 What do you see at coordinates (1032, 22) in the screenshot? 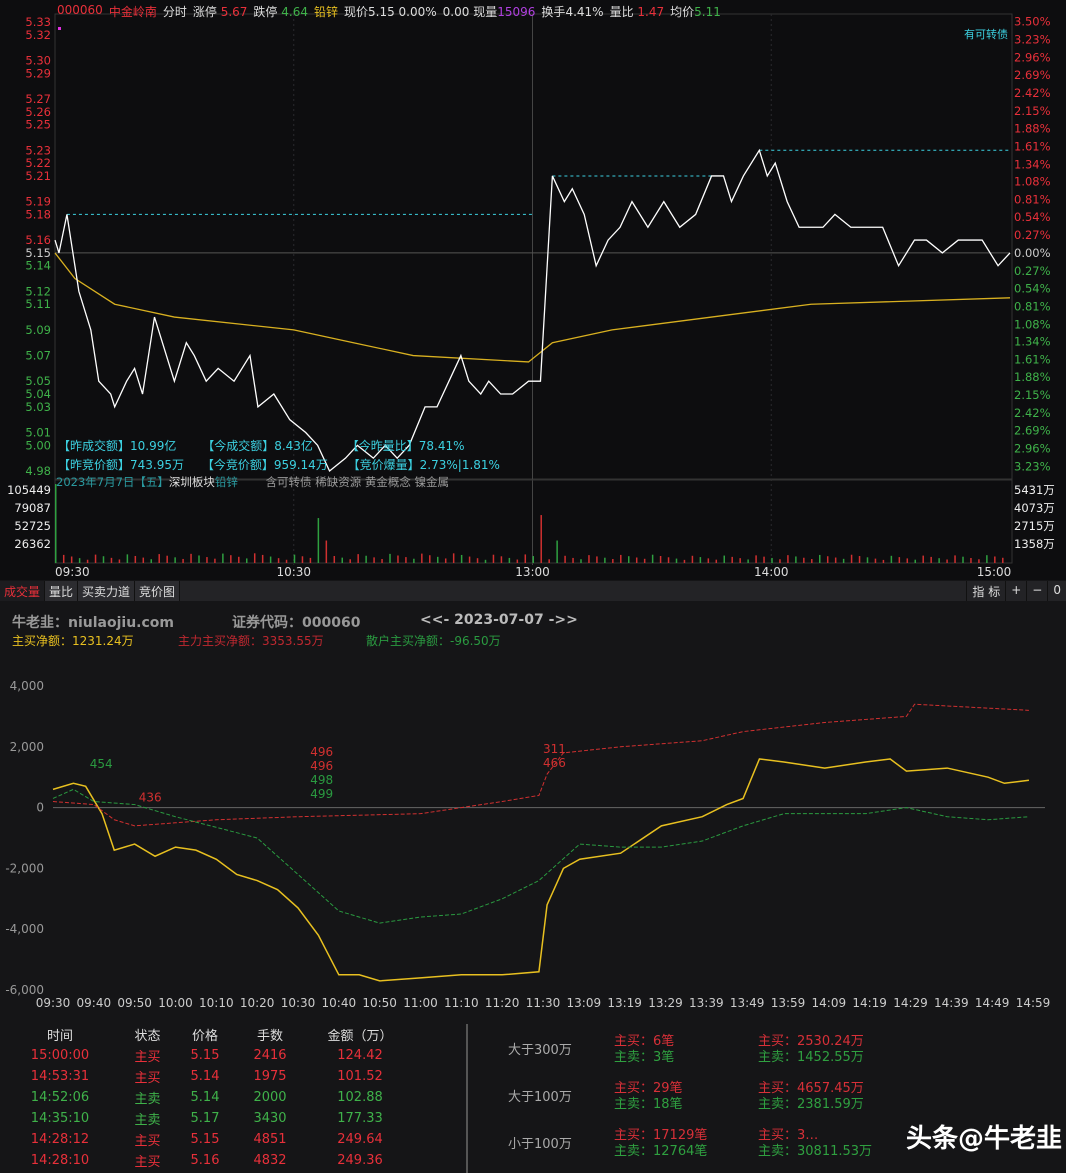
I see `pct-tick: 3.50%` at bounding box center [1032, 22].